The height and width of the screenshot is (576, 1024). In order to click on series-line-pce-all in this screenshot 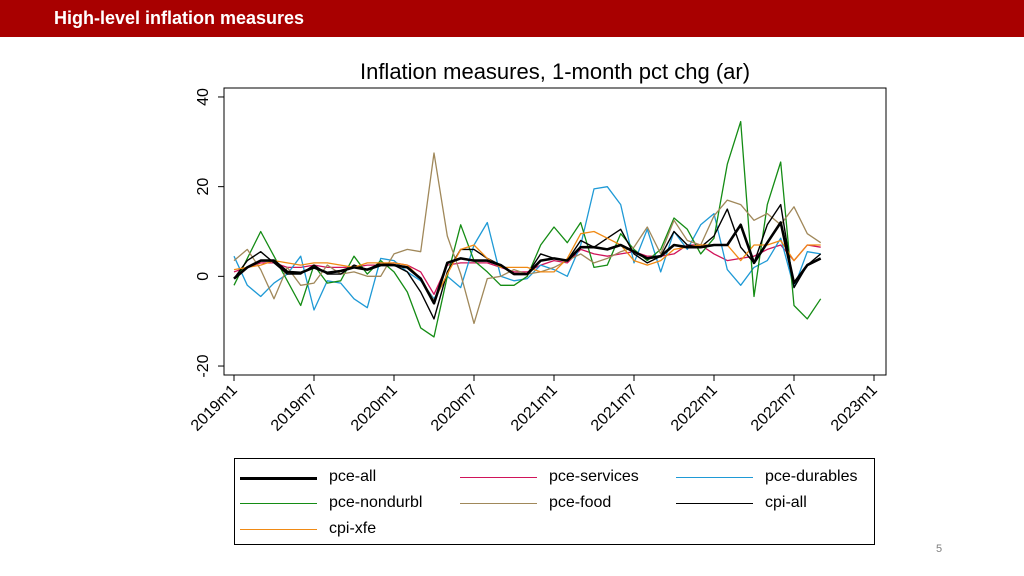, I will do `click(527, 263)`.